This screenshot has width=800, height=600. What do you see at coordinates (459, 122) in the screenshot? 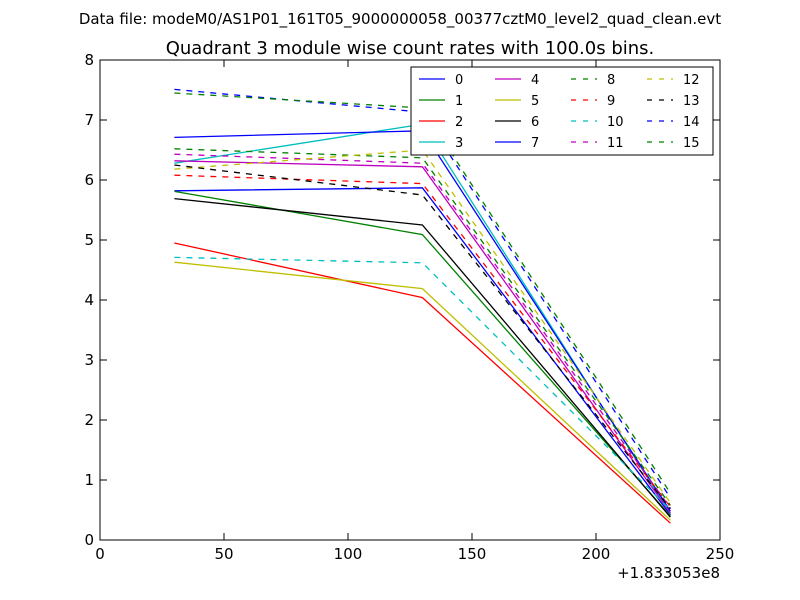
I see `legend-label-2: 2` at bounding box center [459, 122].